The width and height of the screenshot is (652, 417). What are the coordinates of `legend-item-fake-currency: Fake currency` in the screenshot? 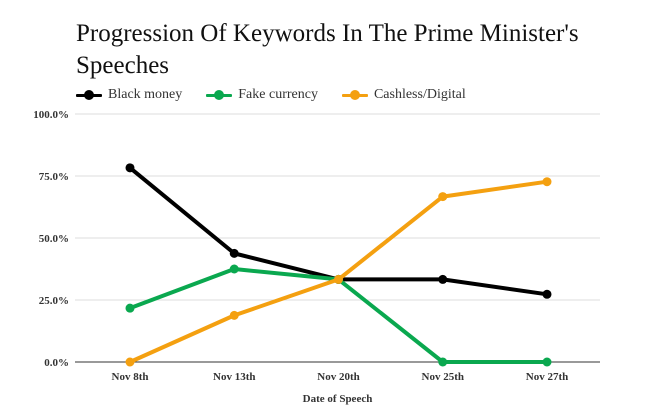 It's located at (262, 95).